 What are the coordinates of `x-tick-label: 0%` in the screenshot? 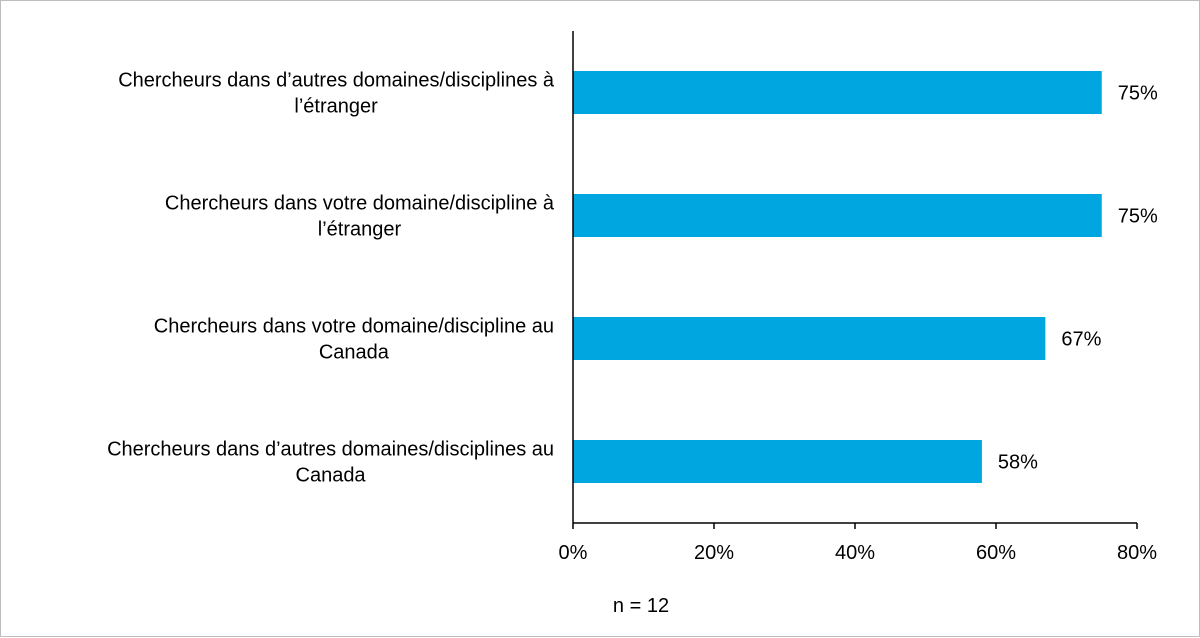 It's located at (573, 553).